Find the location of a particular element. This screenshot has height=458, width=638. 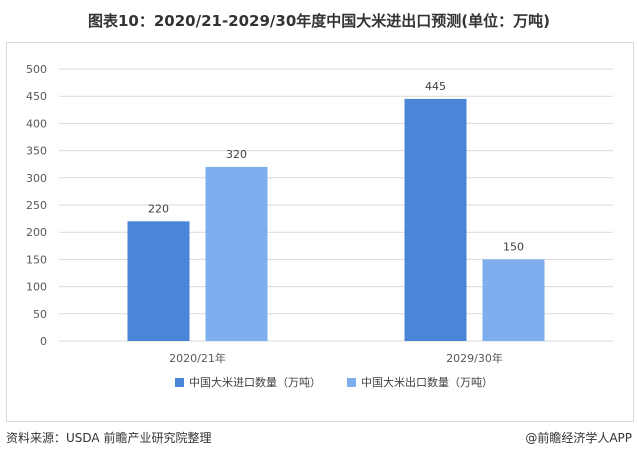

chart-title: 图表10：2020/21-2029/30年度中国大米进出口预测(单位：万吨) is located at coordinates (318, 21).